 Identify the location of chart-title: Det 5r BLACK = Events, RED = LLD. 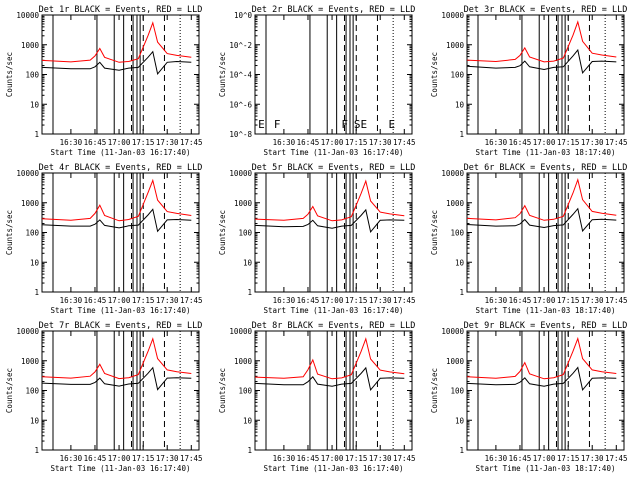
(334, 168).